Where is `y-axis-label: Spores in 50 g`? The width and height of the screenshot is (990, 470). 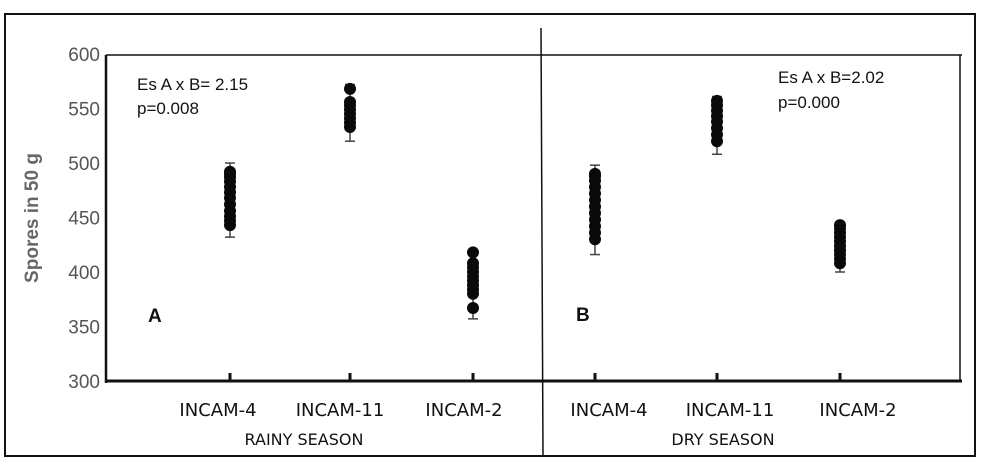
y-axis-label: Spores in 50 g is located at coordinates (32, 218).